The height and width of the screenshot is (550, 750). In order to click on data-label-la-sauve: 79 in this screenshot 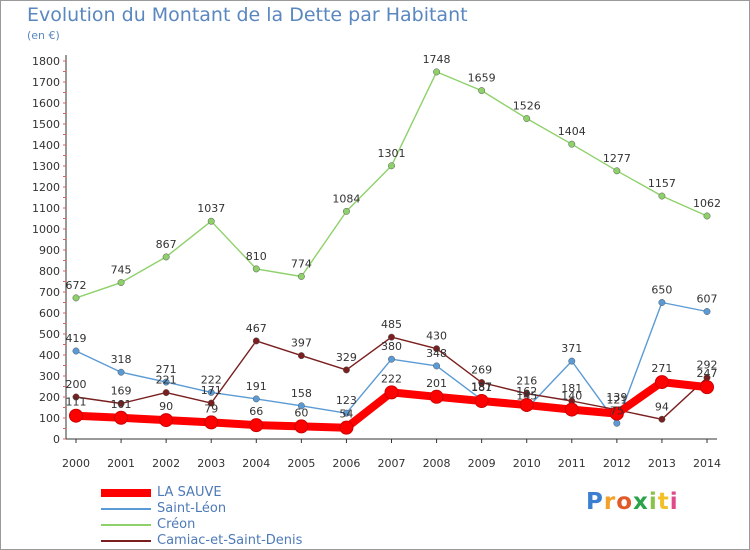, I will do `click(211, 408)`.